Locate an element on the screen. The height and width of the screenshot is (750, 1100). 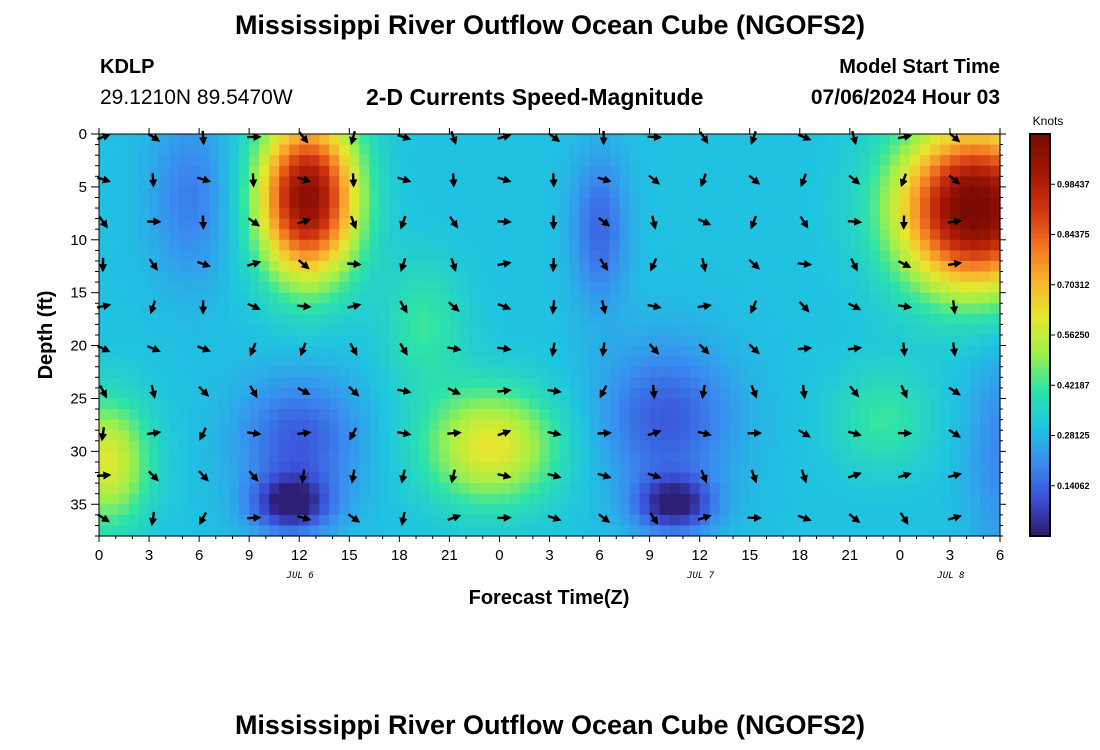
model-start-value: 07/06/2024 Hour 03 is located at coordinates (905, 97).